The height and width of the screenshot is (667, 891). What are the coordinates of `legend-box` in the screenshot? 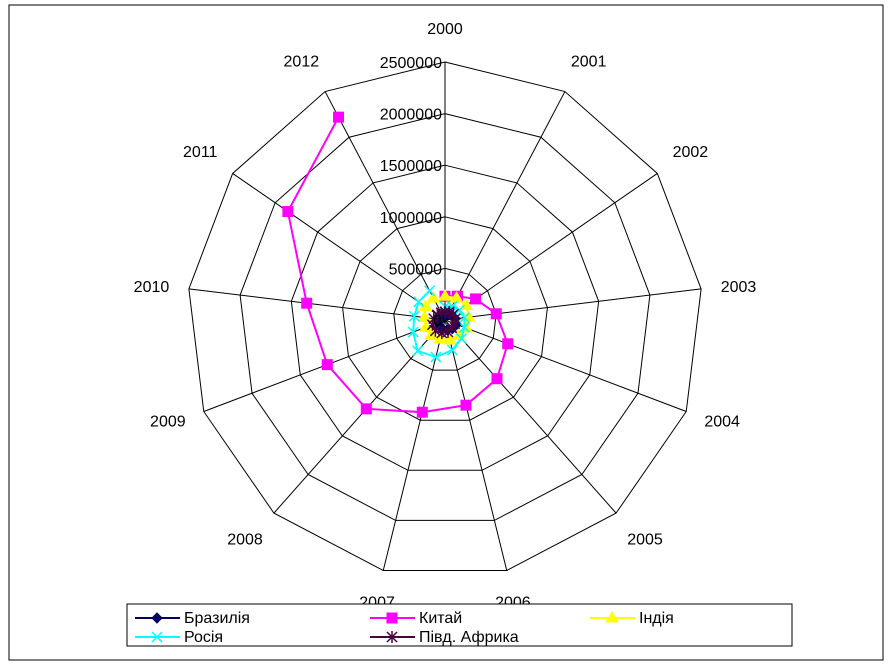 It's located at (459, 625).